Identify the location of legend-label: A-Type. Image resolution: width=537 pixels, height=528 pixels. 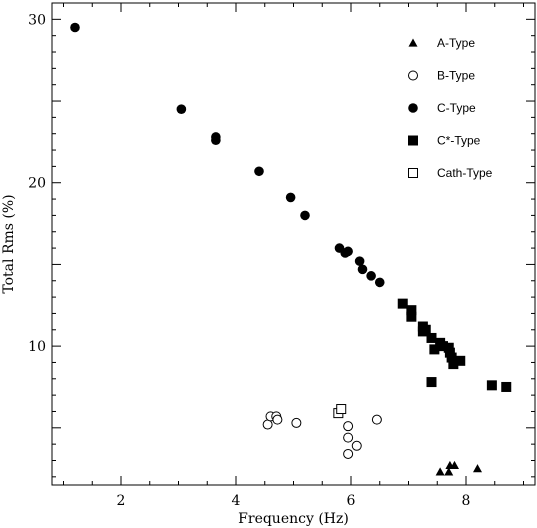
(456, 43).